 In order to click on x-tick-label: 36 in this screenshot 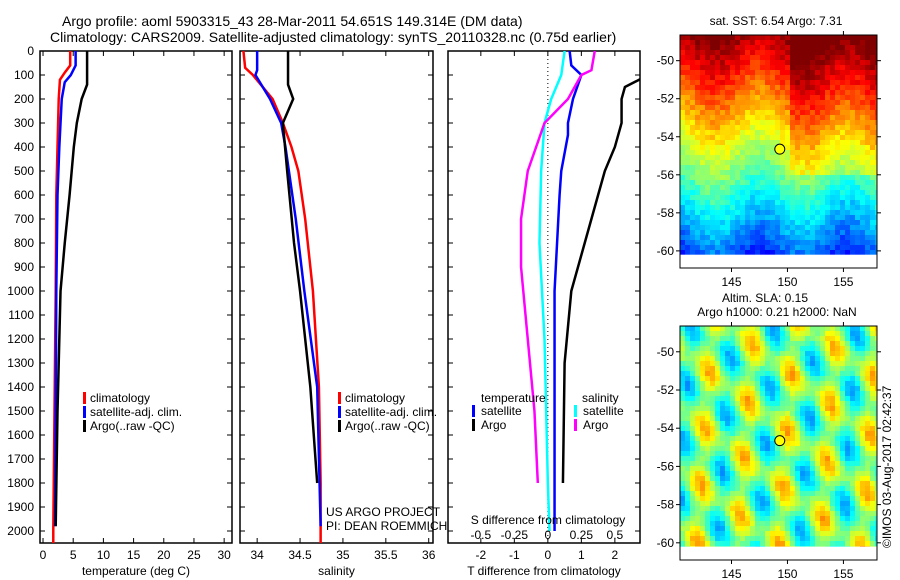, I will do `click(429, 555)`.